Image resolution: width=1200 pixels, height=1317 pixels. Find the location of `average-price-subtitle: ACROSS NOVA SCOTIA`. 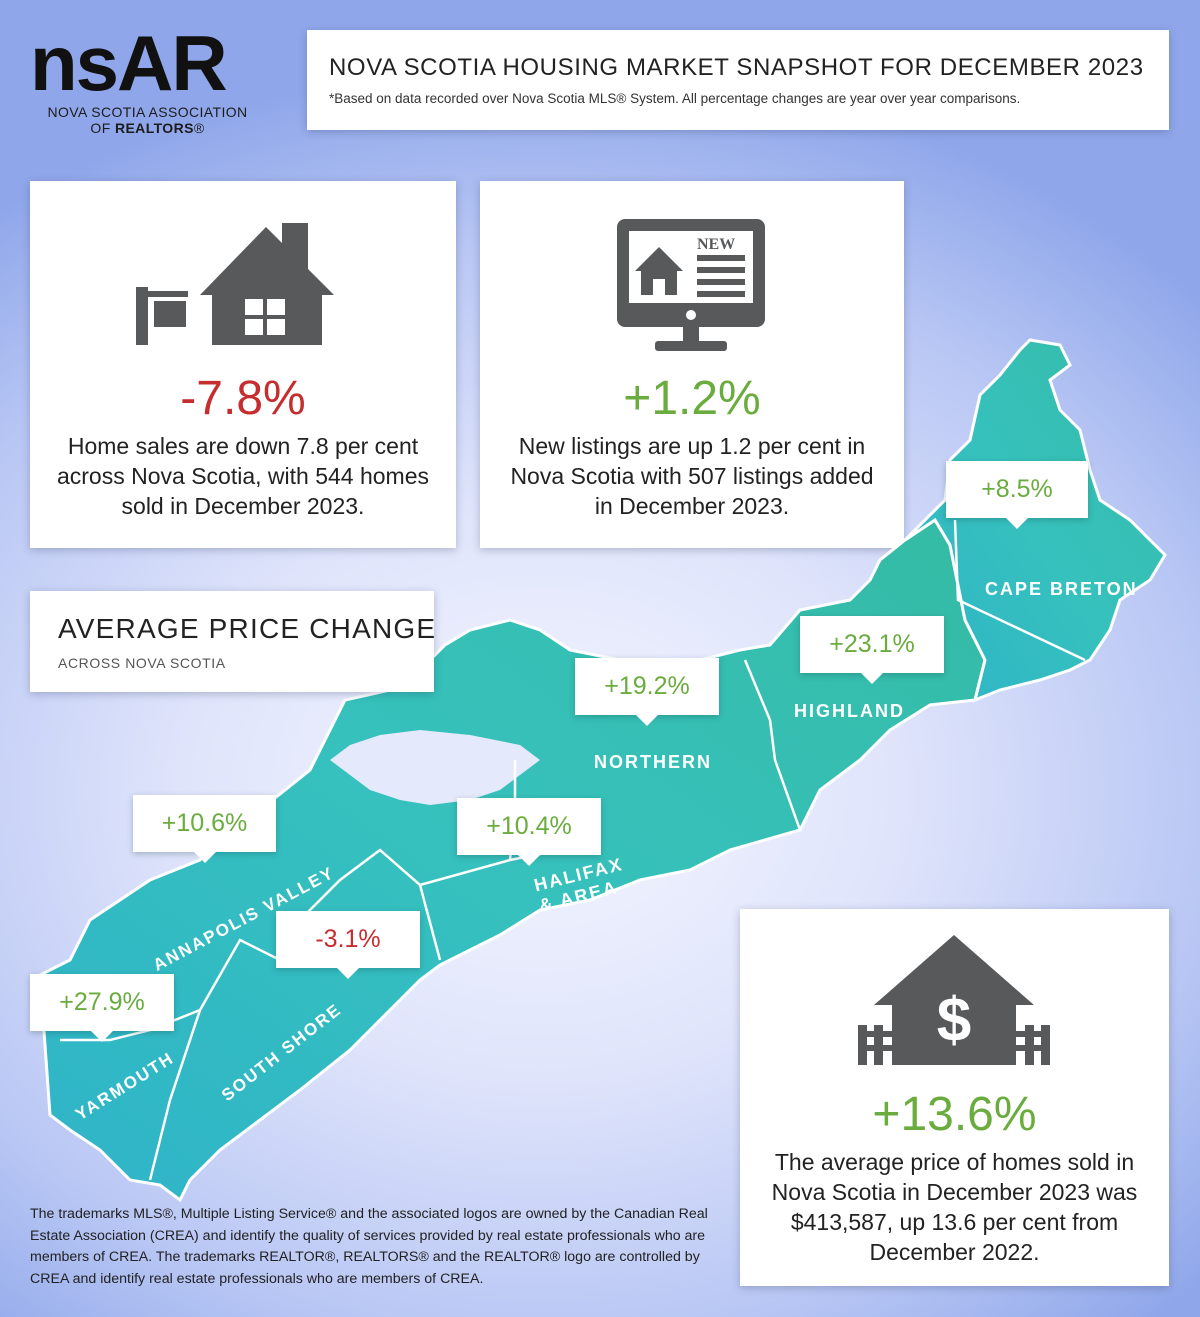

average-price-subtitle: ACROSS NOVA SCOTIA is located at coordinates (142, 663).